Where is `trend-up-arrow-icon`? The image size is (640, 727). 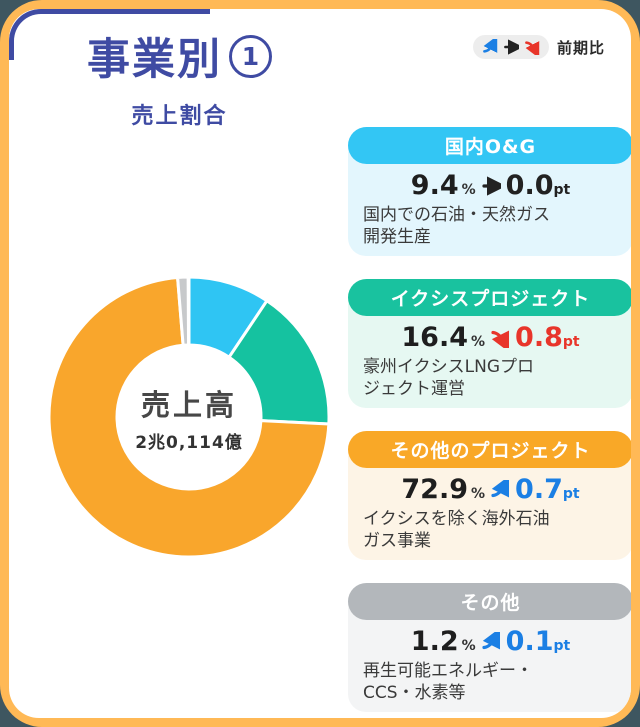
trend-up-arrow-icon is located at coordinates (490, 47).